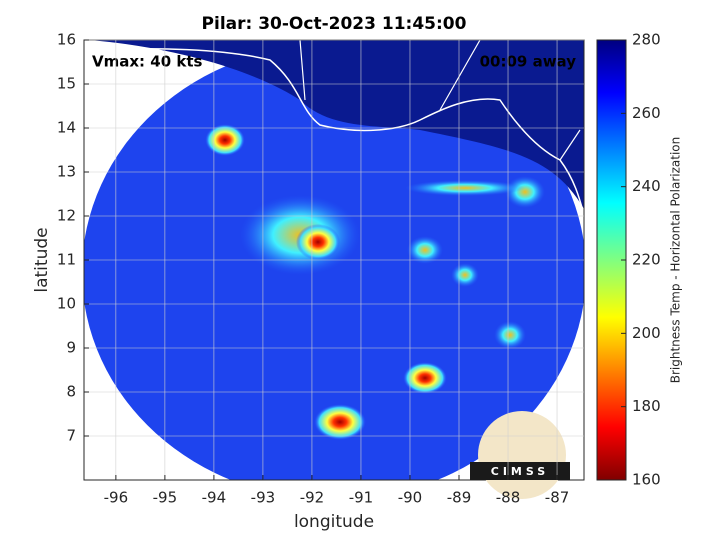 The height and width of the screenshot is (540, 720). Describe the element at coordinates (42, 259) in the screenshot. I see `y-axis-label: latitude` at that location.